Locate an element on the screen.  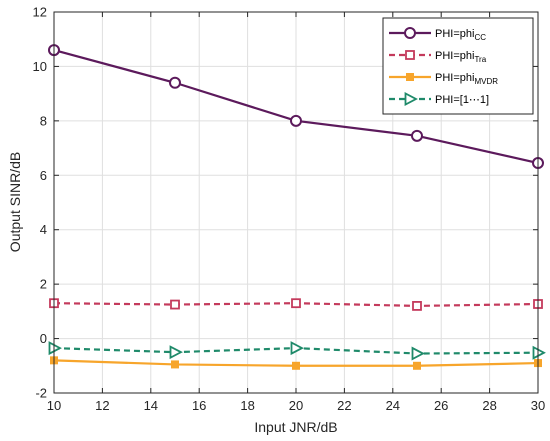
x-tick-label: 22 is located at coordinates (344, 405).